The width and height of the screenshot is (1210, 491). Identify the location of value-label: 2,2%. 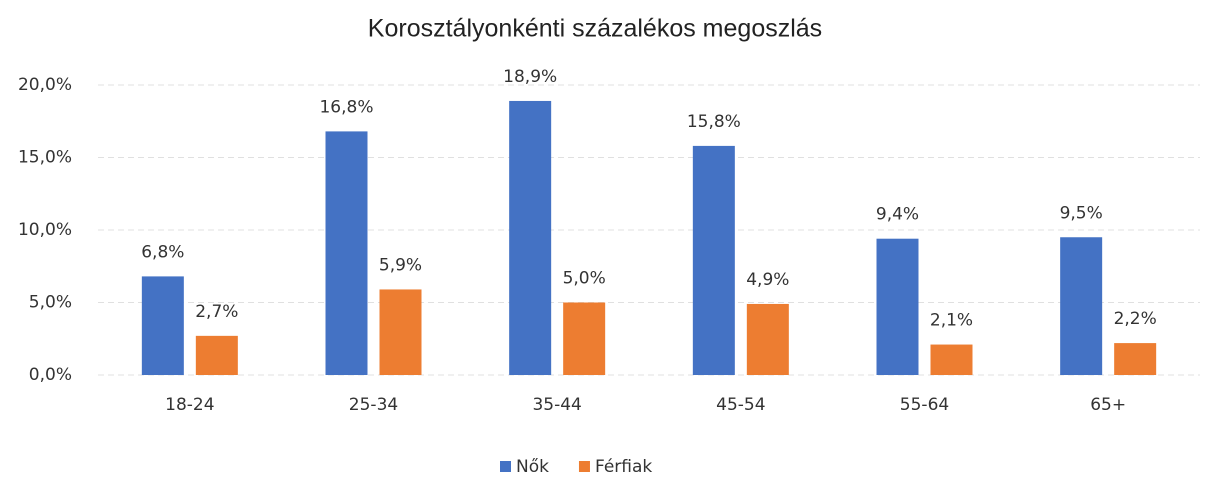
(1135, 319).